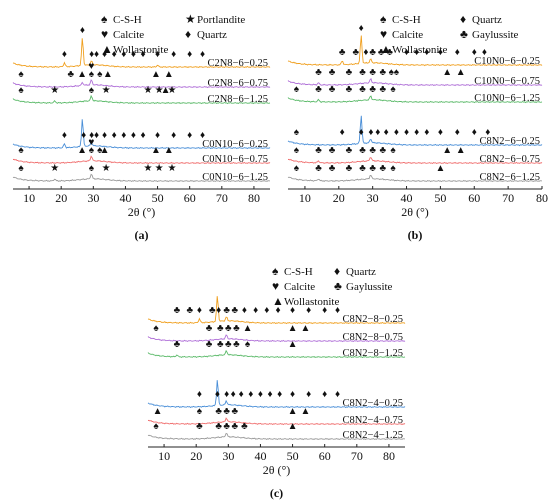  What do you see at coordinates (299, 287) in the screenshot?
I see `legend-label: Calcite` at bounding box center [299, 287].